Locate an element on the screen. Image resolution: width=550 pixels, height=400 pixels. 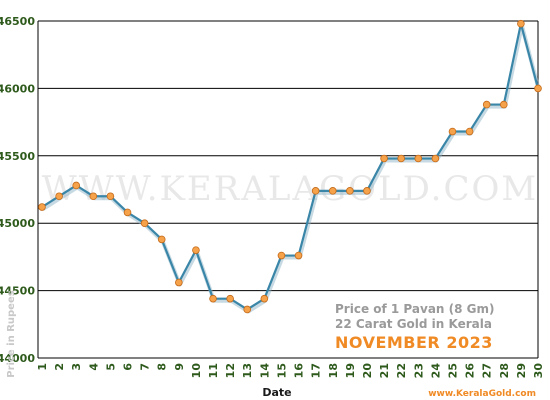
x-tick-label: 3 is located at coordinates (76, 367).